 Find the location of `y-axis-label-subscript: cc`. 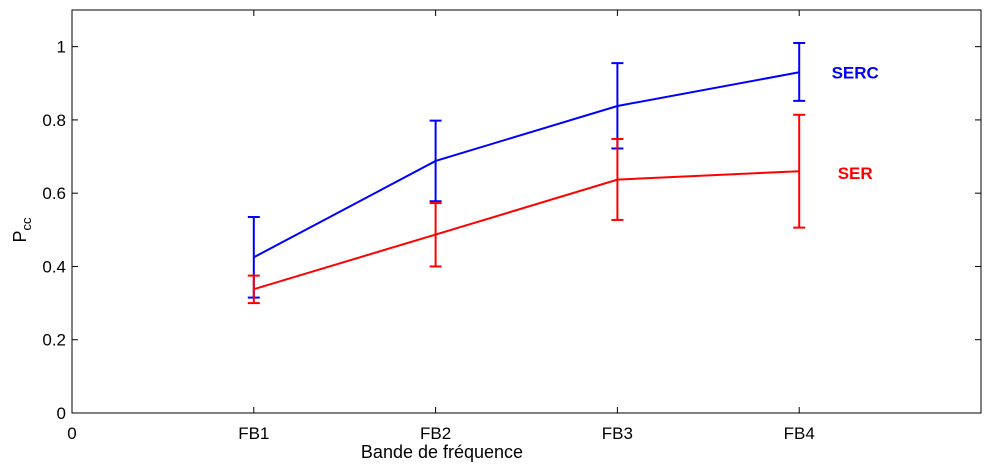

y-axis-label-subscript: cc is located at coordinates (26, 224).